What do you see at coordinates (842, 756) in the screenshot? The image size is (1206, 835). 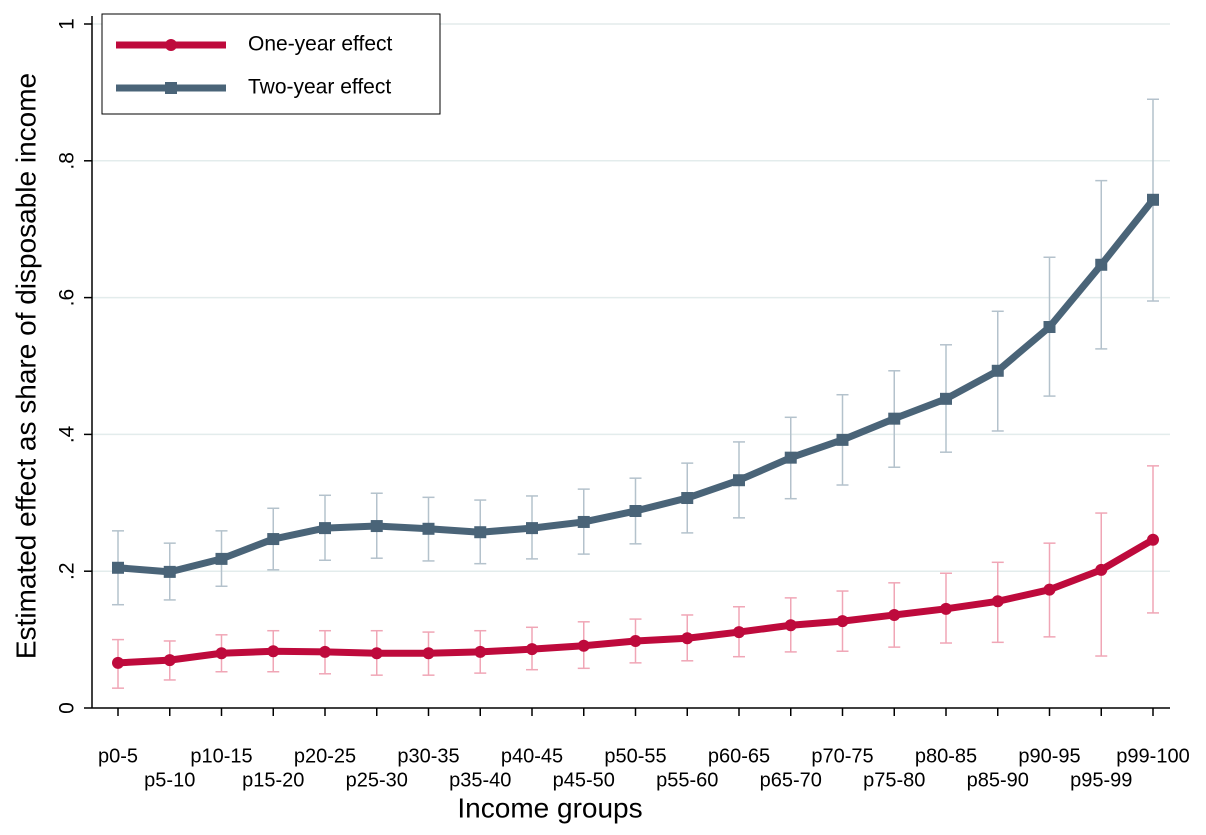 I see `x-tick-label: p70-75` at bounding box center [842, 756].